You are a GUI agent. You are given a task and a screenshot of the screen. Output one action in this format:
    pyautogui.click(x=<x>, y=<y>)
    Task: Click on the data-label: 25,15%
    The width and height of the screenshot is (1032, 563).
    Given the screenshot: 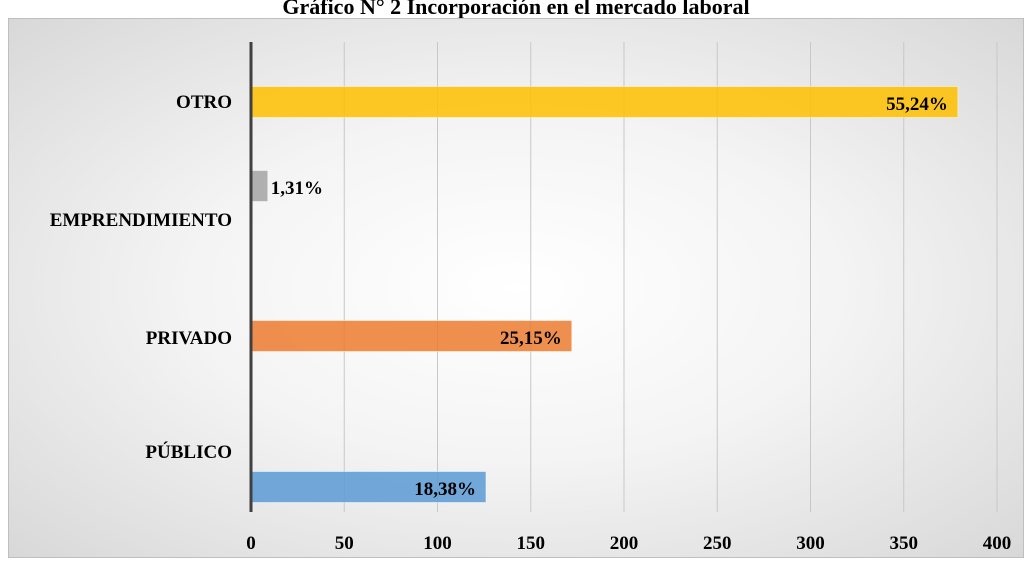 What is the action you would take?
    pyautogui.click(x=531, y=338)
    